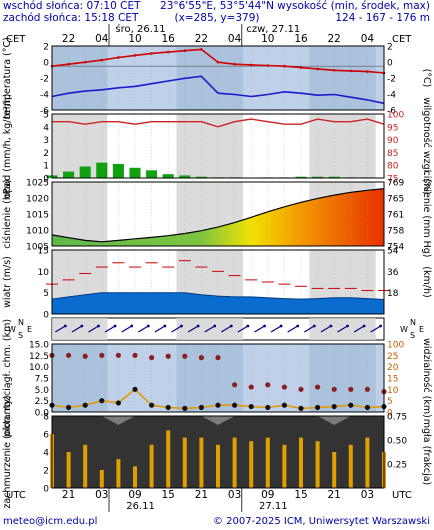 The height and width of the screenshot is (530, 434). Describe the element at coordinates (235, 39) in the screenshot. I see `hour-label-top: 04` at that location.